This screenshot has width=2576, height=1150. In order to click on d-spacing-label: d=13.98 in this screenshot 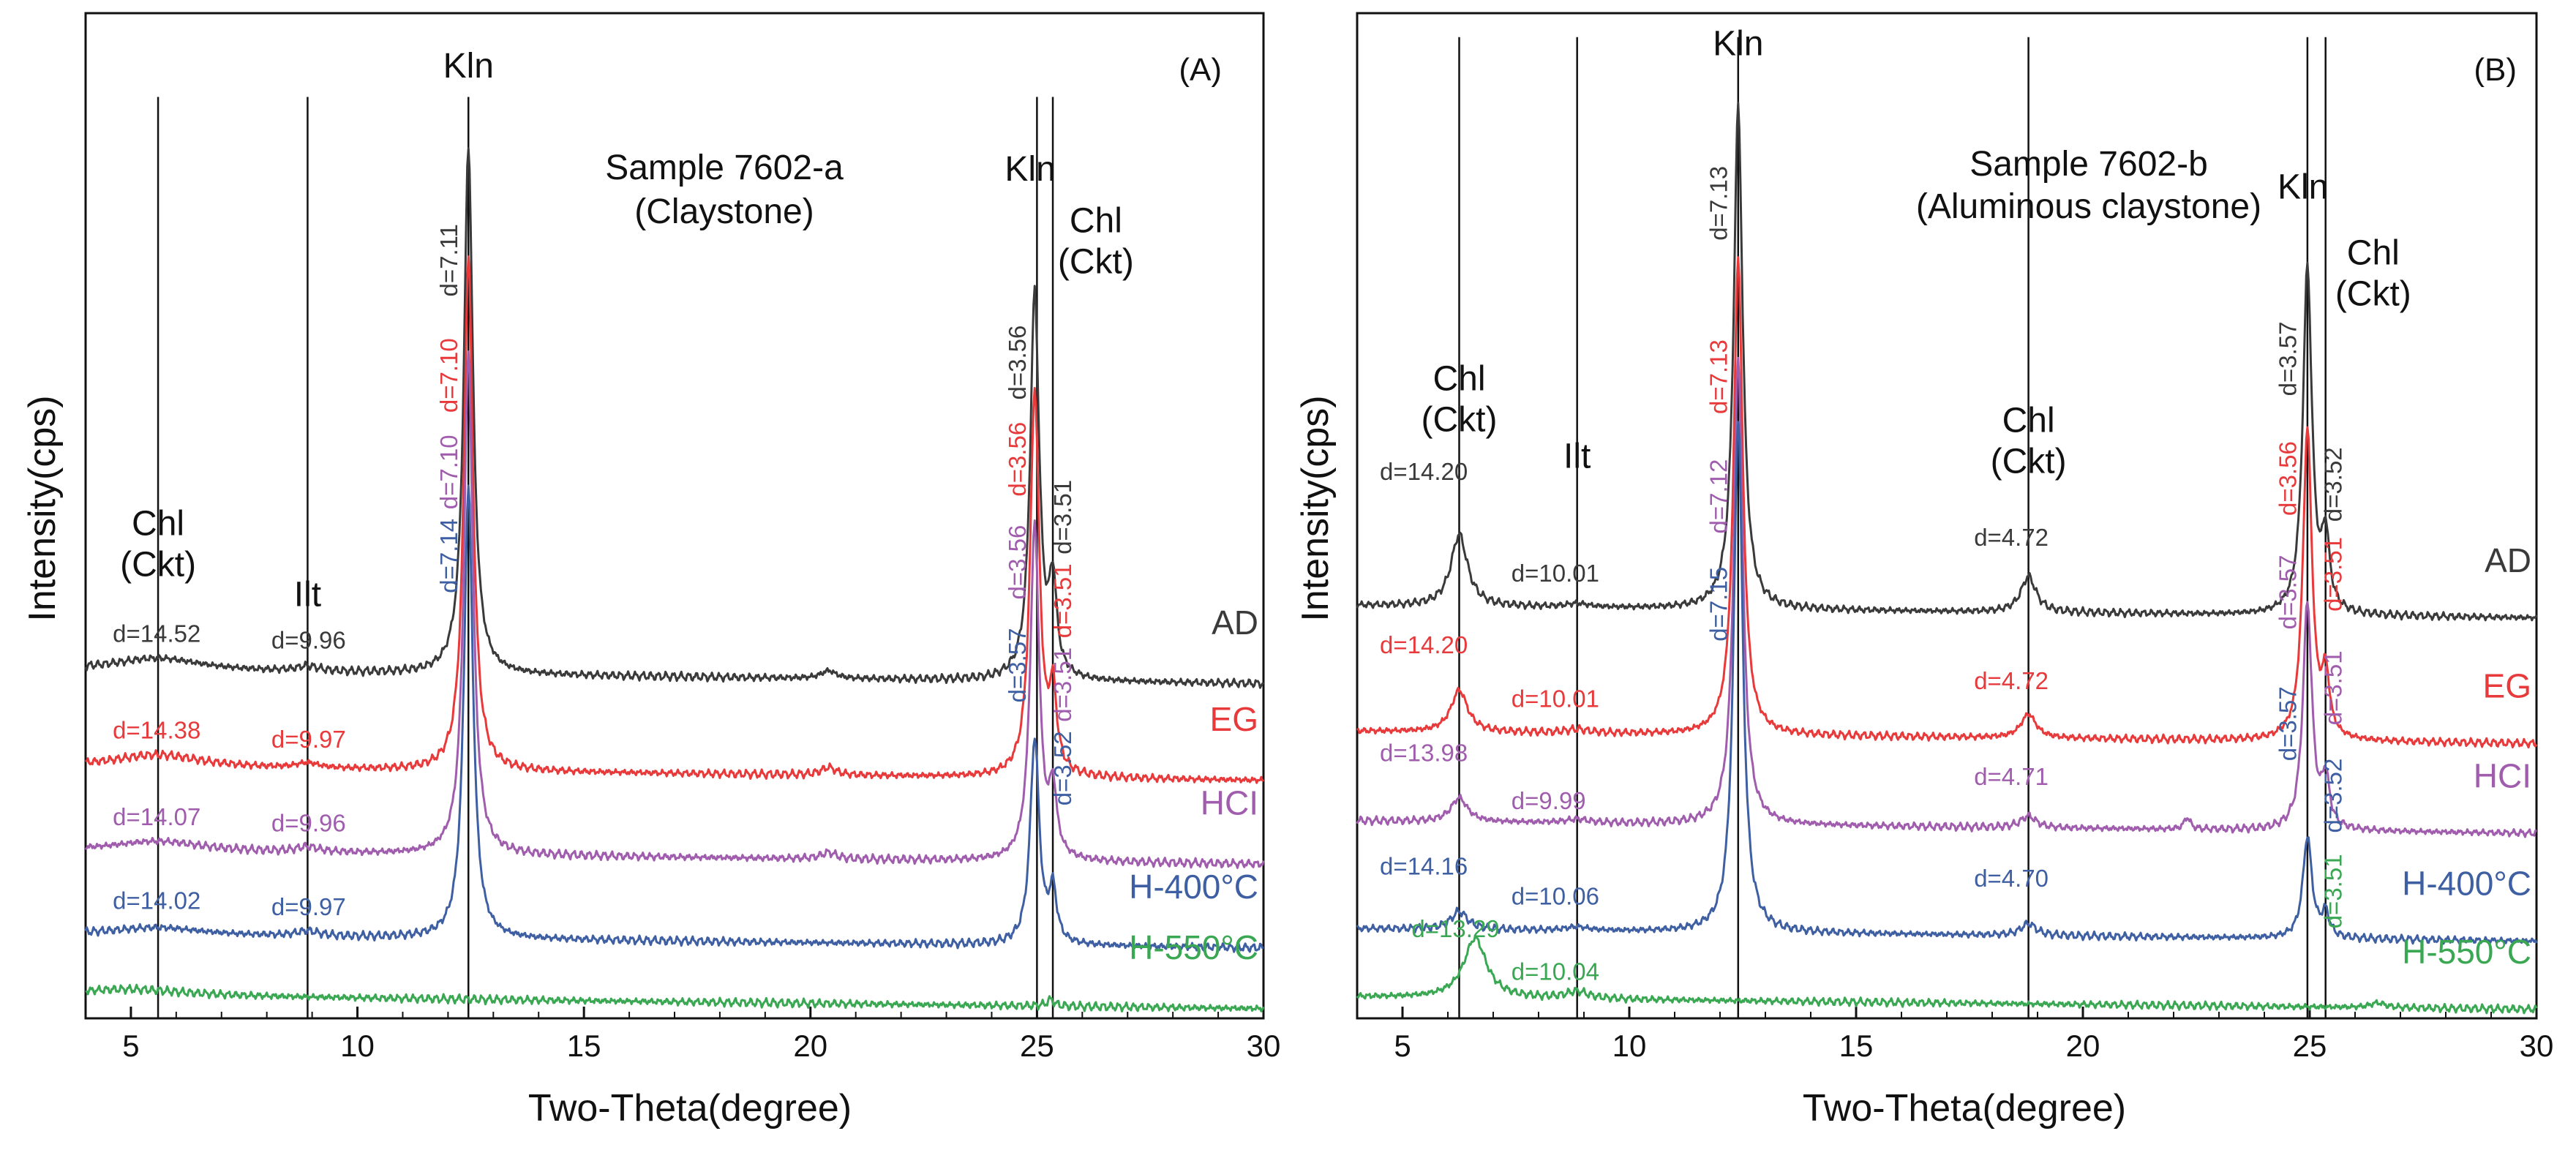, I will do `click(1424, 752)`.